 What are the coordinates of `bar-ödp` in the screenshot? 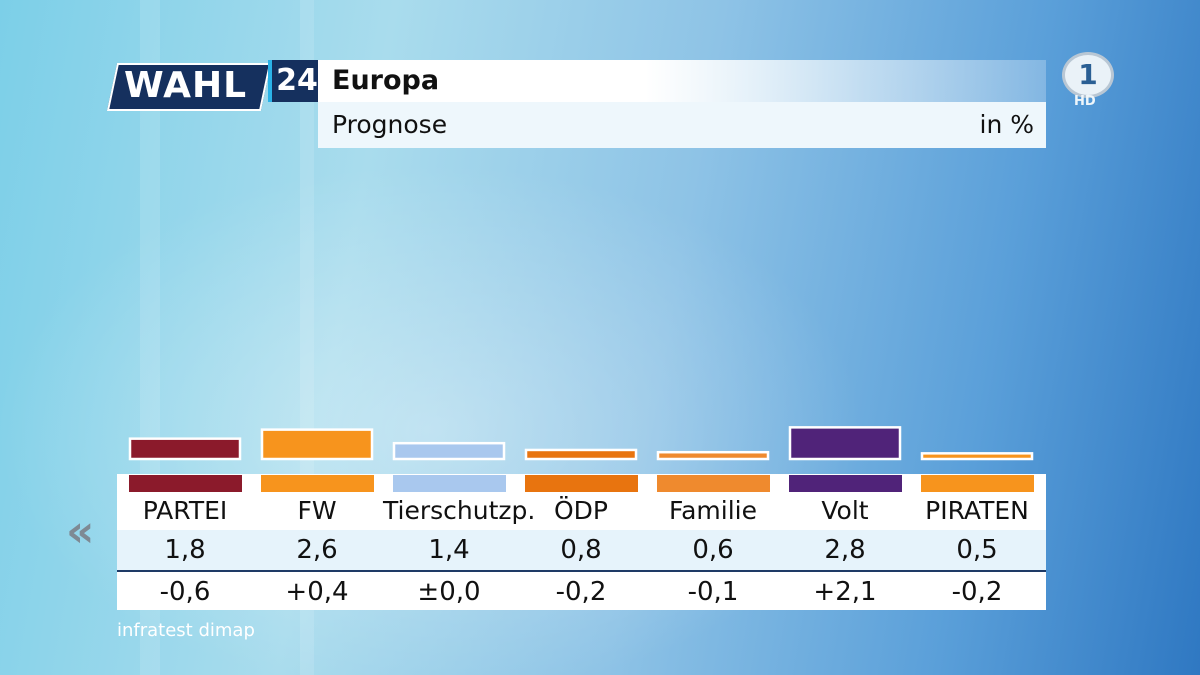 It's located at (581, 454).